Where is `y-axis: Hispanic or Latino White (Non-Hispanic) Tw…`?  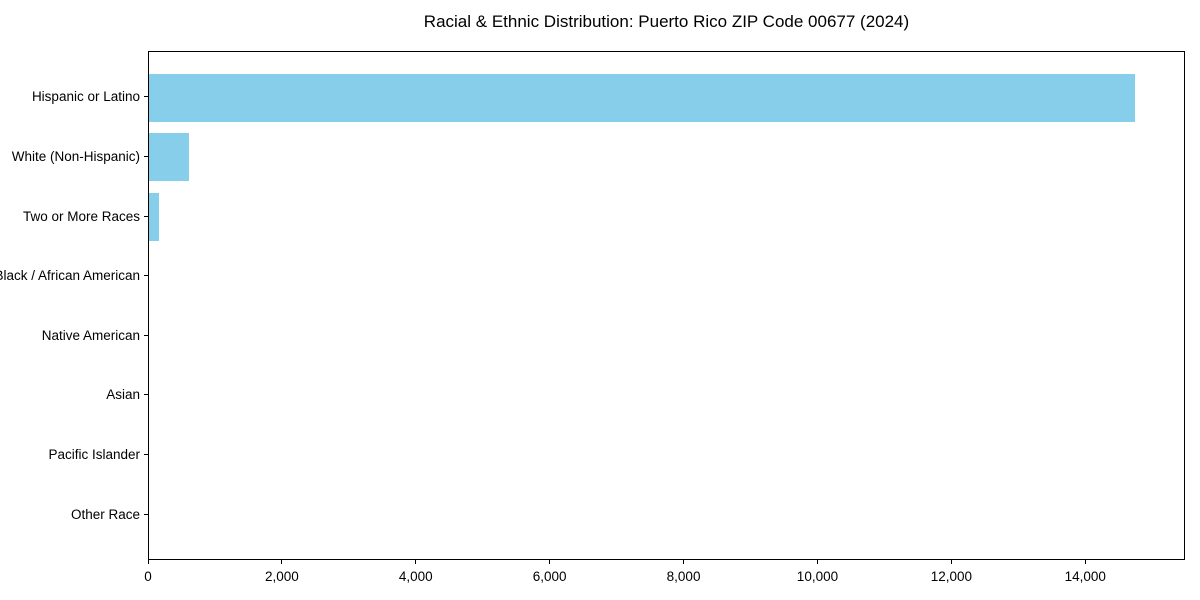
y-axis: Hispanic or Latino White (Non-Hispanic) Tw… is located at coordinates (74, 305).